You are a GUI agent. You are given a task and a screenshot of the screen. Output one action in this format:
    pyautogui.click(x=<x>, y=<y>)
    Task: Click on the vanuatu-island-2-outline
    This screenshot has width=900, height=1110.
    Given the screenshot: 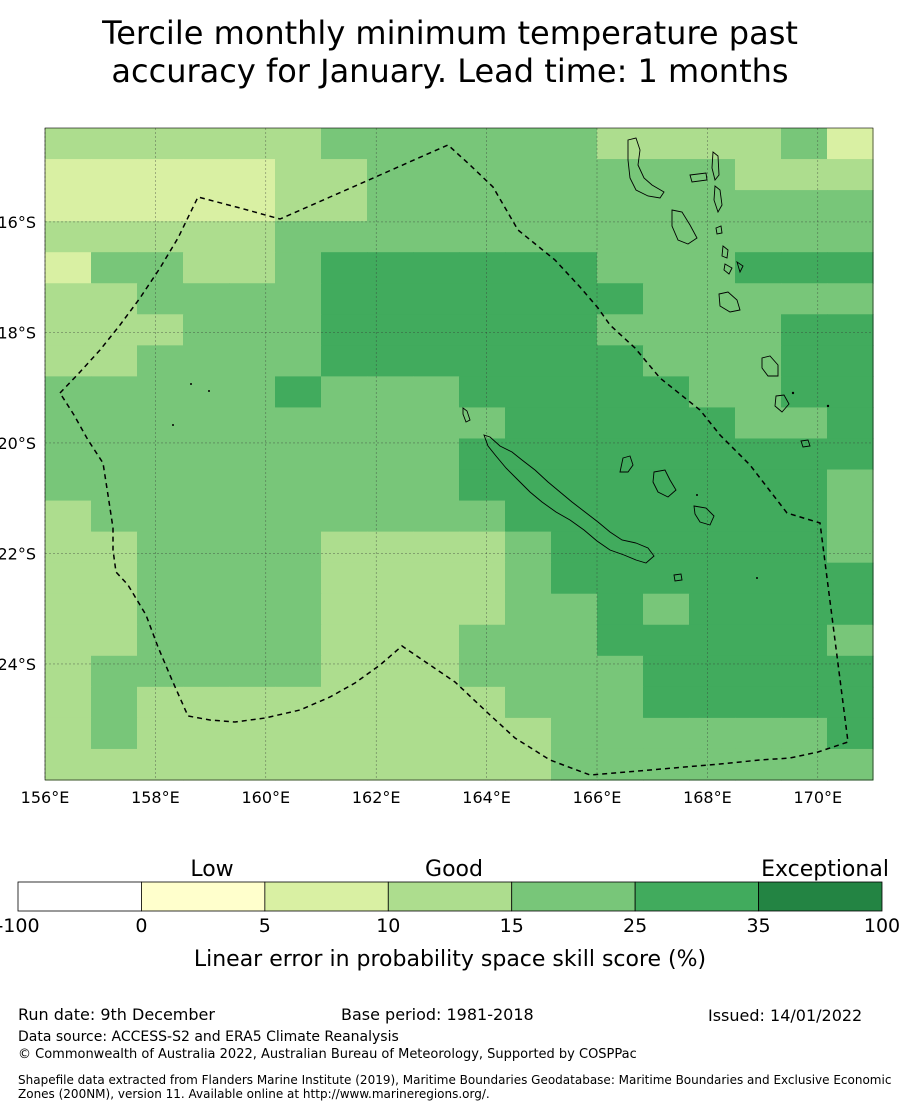 What is the action you would take?
    pyautogui.click(x=715, y=166)
    